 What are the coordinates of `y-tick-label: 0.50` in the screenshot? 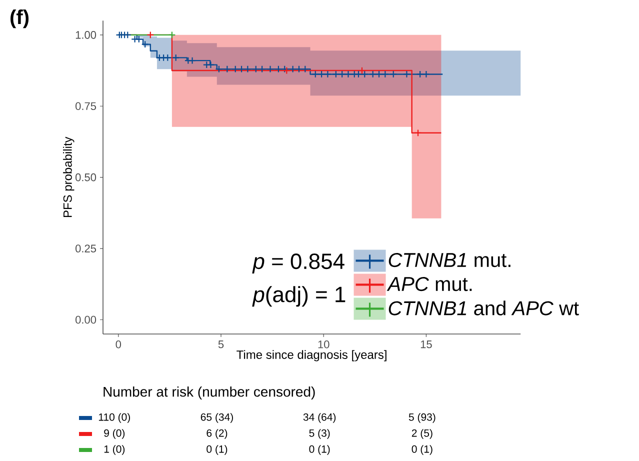 It's located at (86, 177).